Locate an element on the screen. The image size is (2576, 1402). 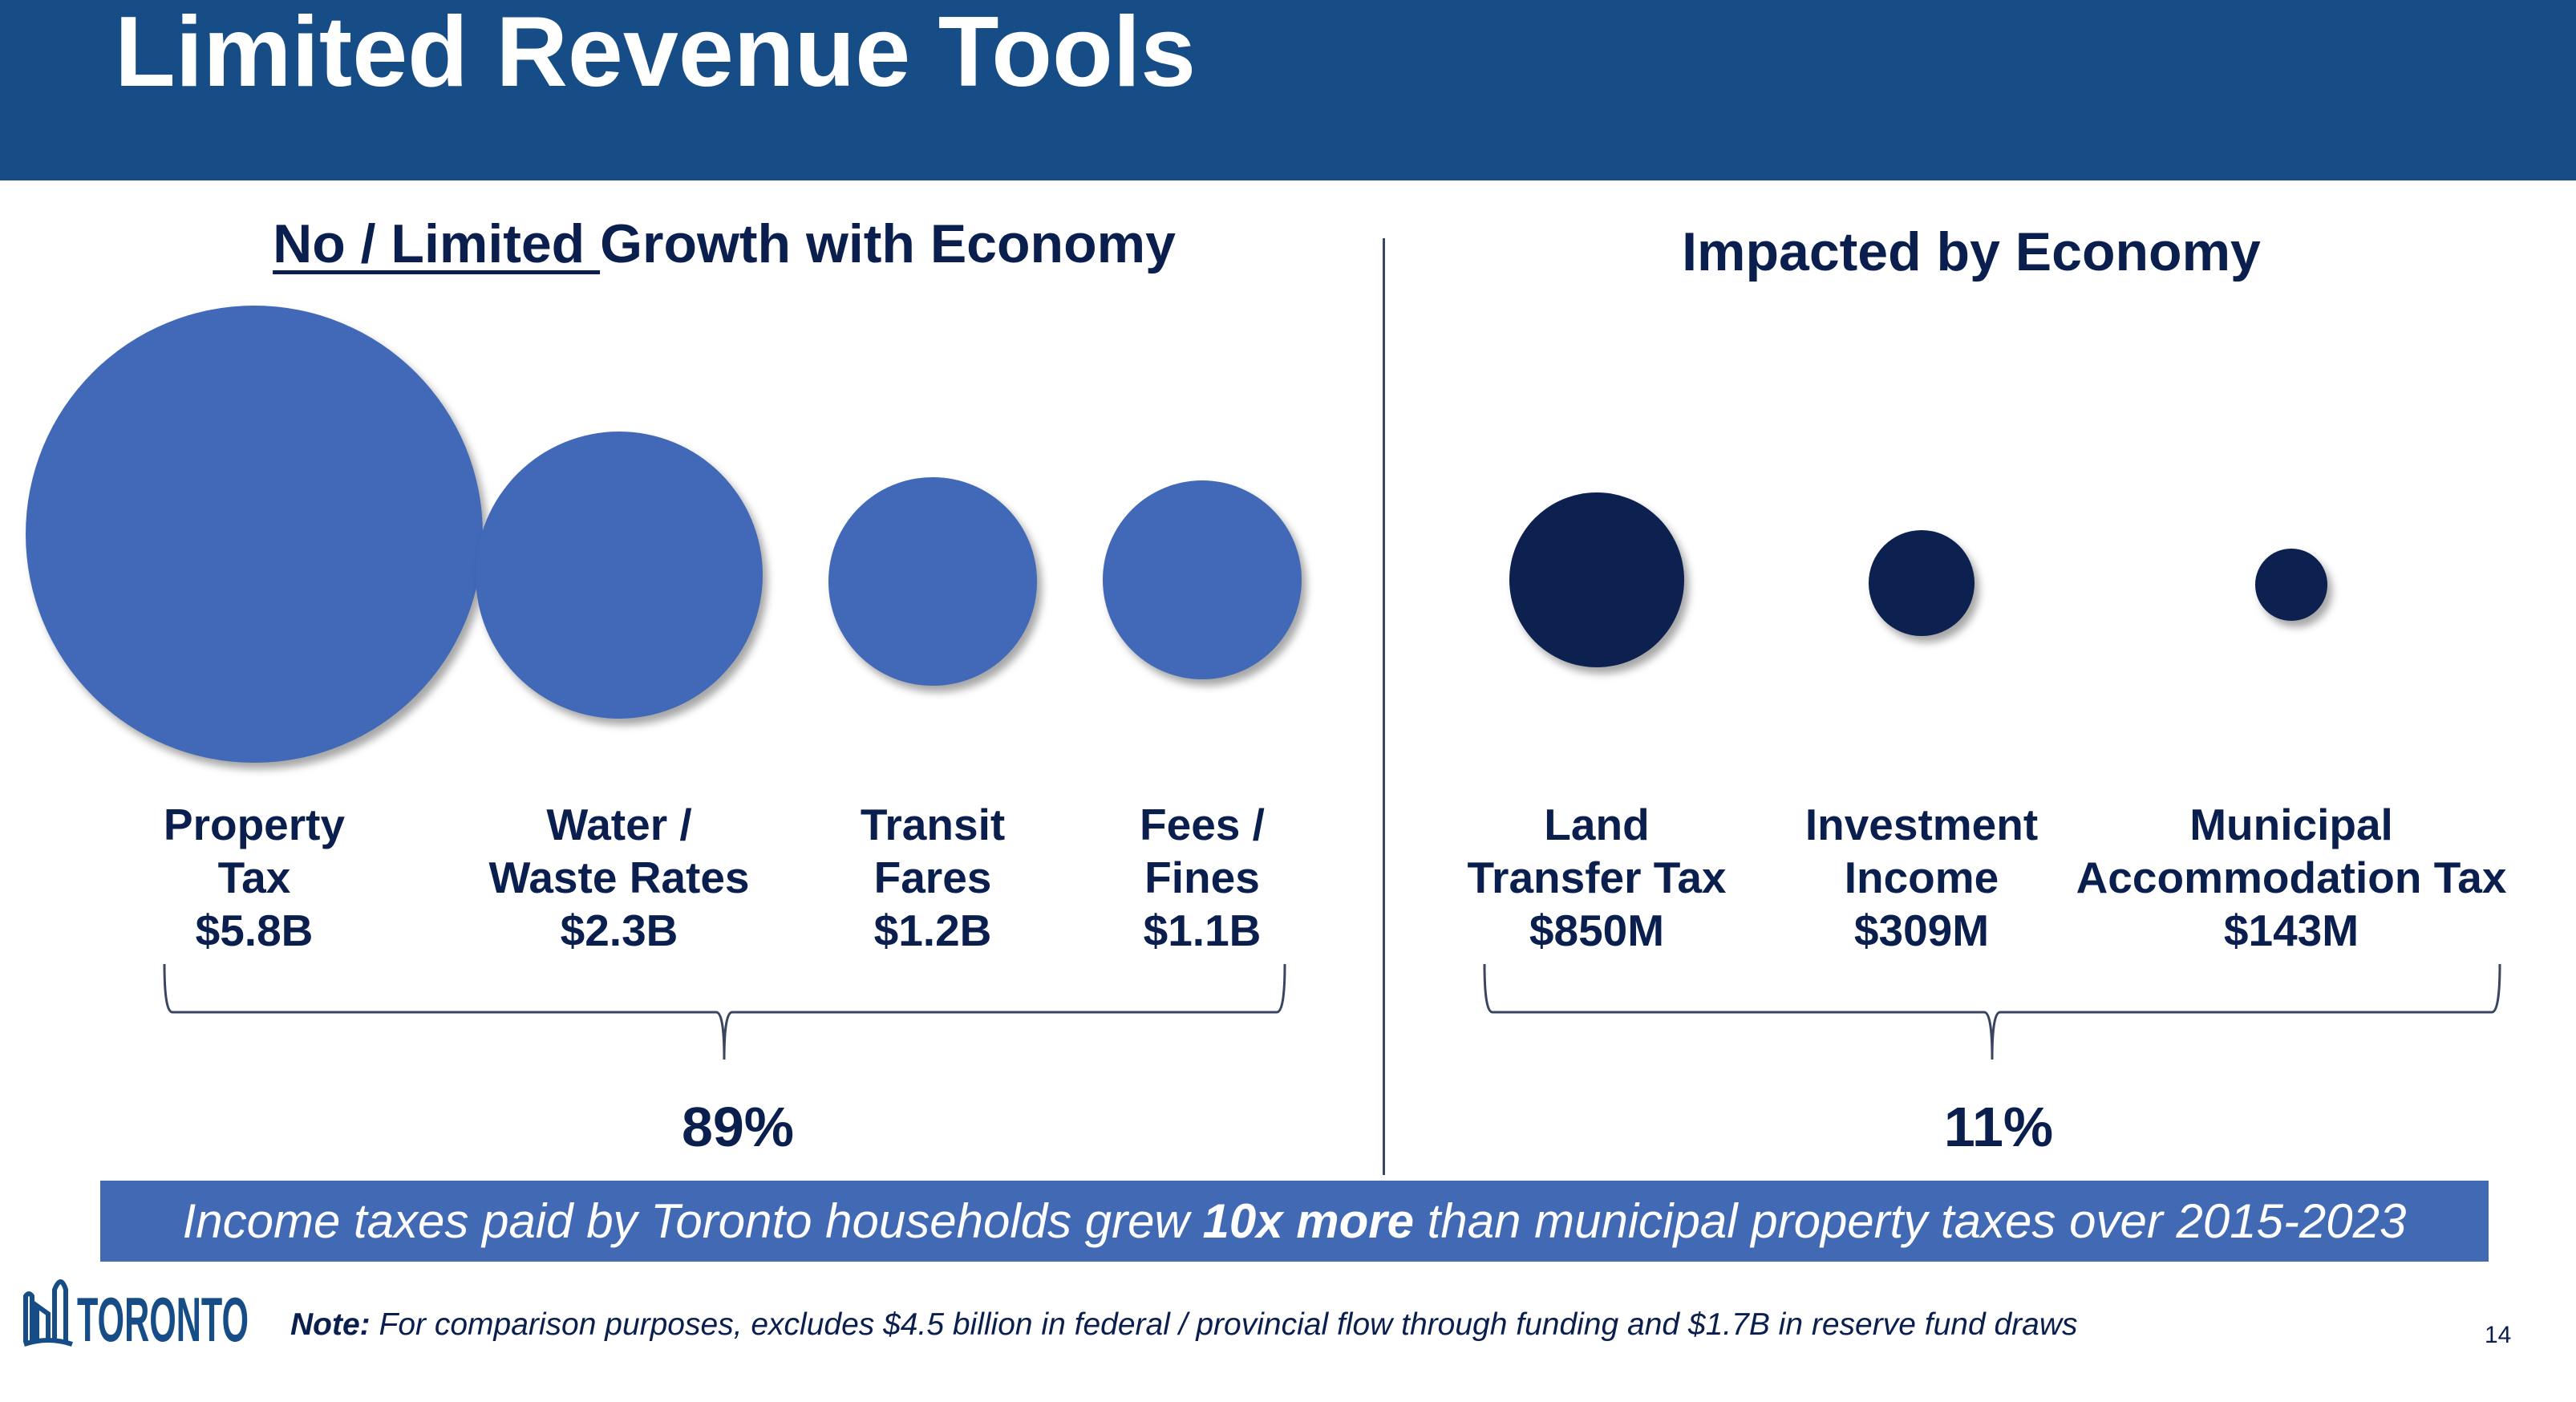
banner-text-bold: 10x more is located at coordinates (1308, 1221).